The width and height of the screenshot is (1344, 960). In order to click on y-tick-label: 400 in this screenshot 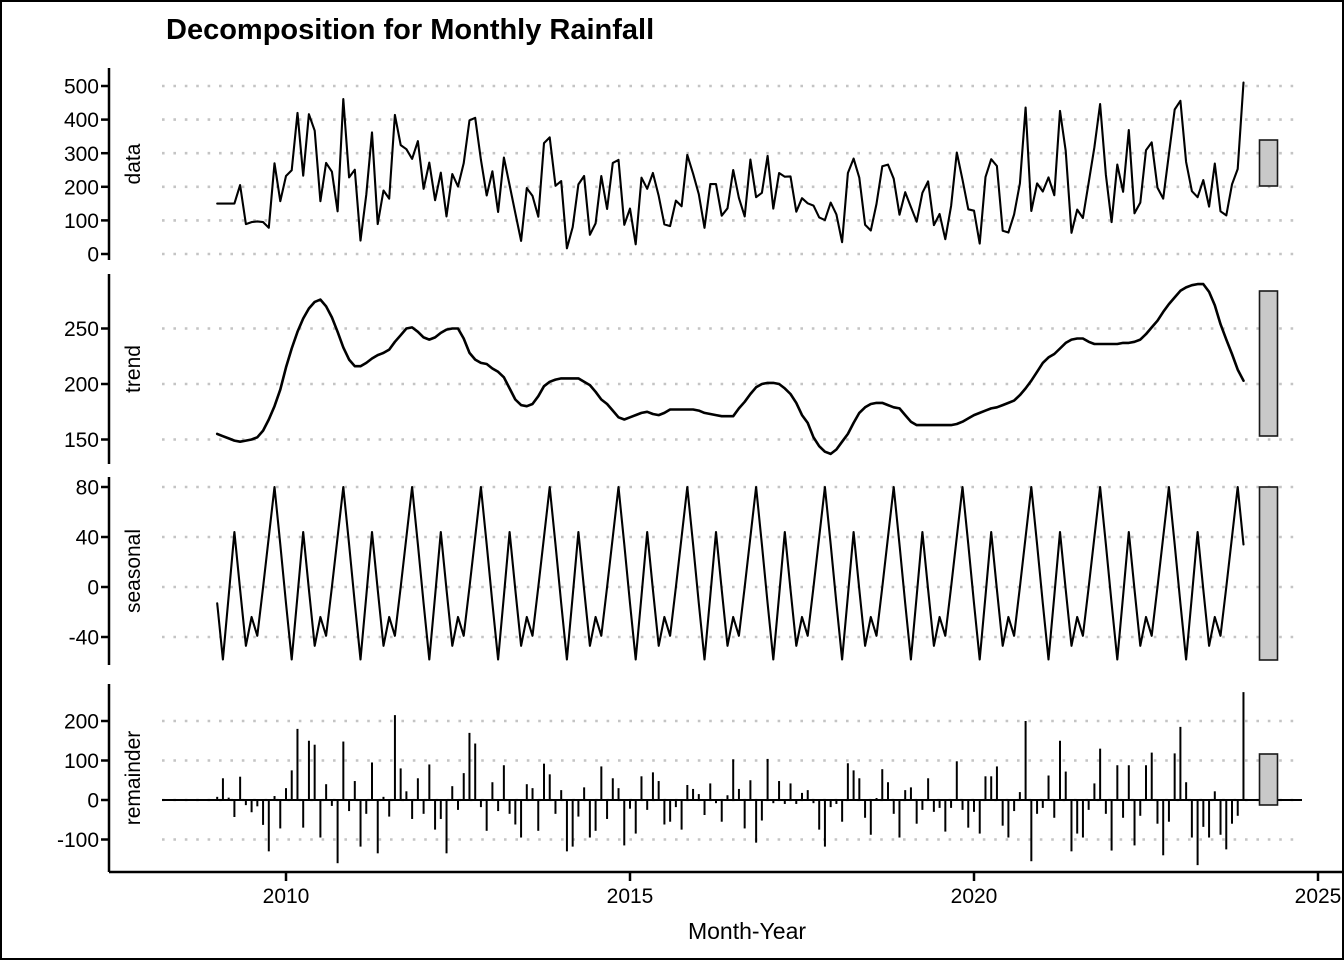, I will do `click(81, 120)`.